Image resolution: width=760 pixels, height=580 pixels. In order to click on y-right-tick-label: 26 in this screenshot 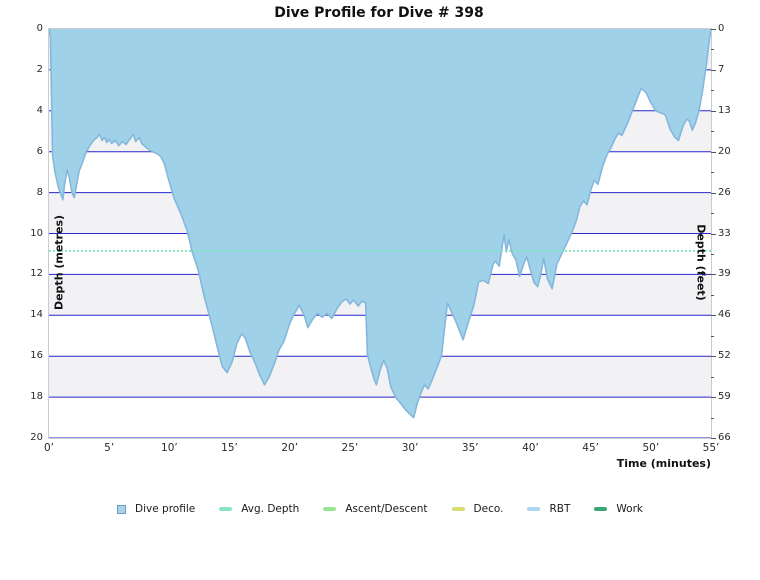, I will do `click(724, 192)`.